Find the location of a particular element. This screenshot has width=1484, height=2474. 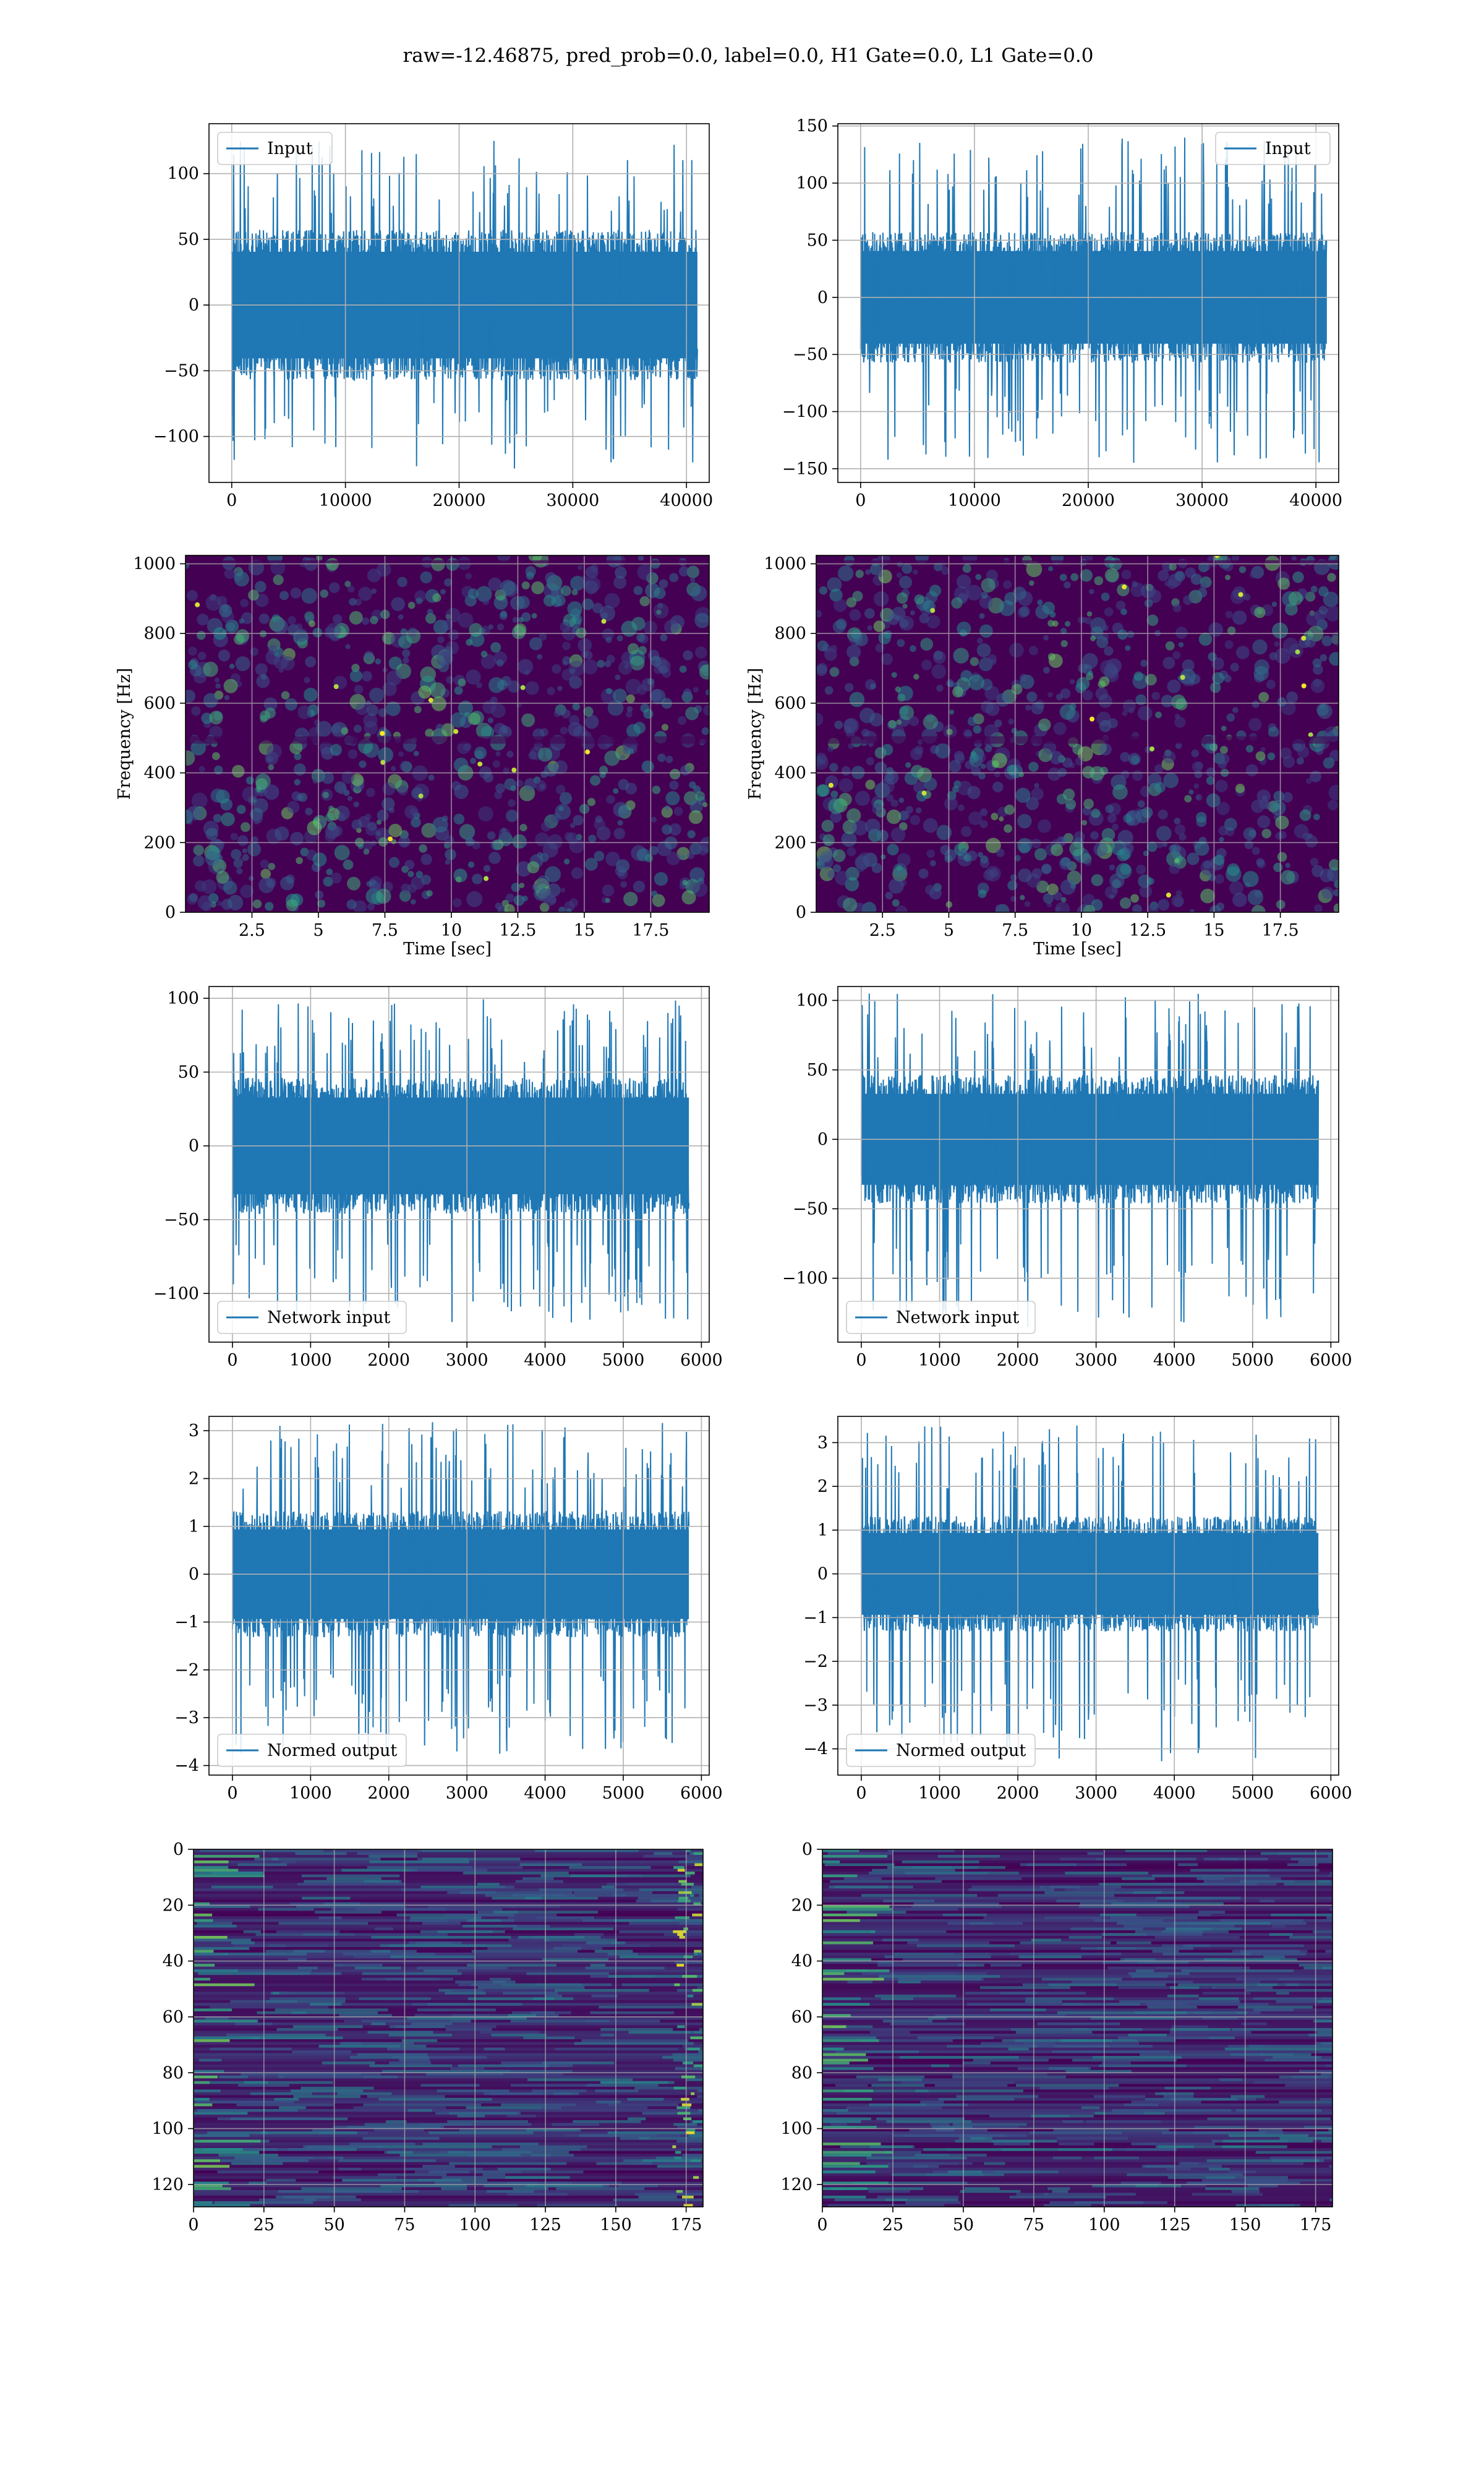

x-tick-label: 30000 is located at coordinates (572, 500).